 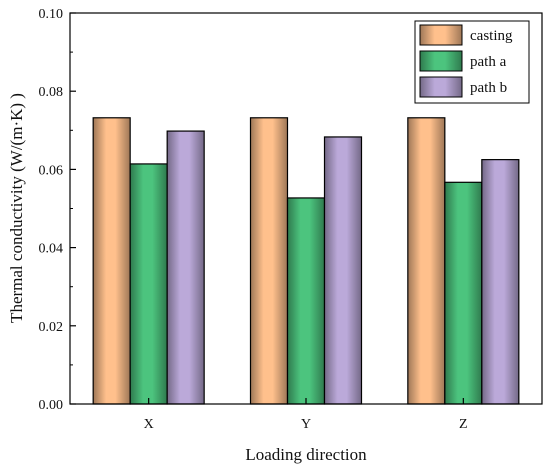 I want to click on legend-swatch-path-b, so click(x=441, y=87).